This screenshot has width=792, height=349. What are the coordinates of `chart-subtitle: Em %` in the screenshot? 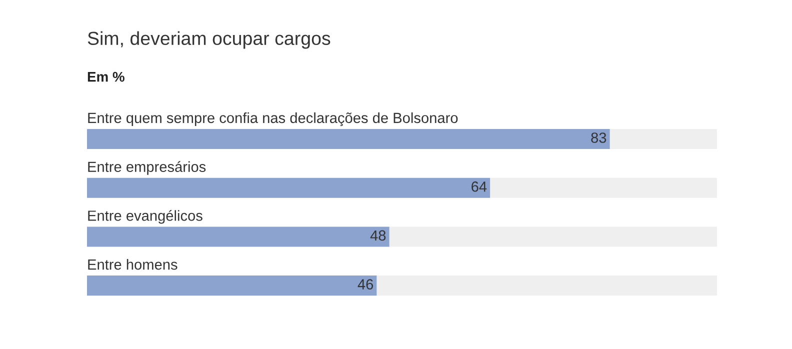 It's located at (106, 77).